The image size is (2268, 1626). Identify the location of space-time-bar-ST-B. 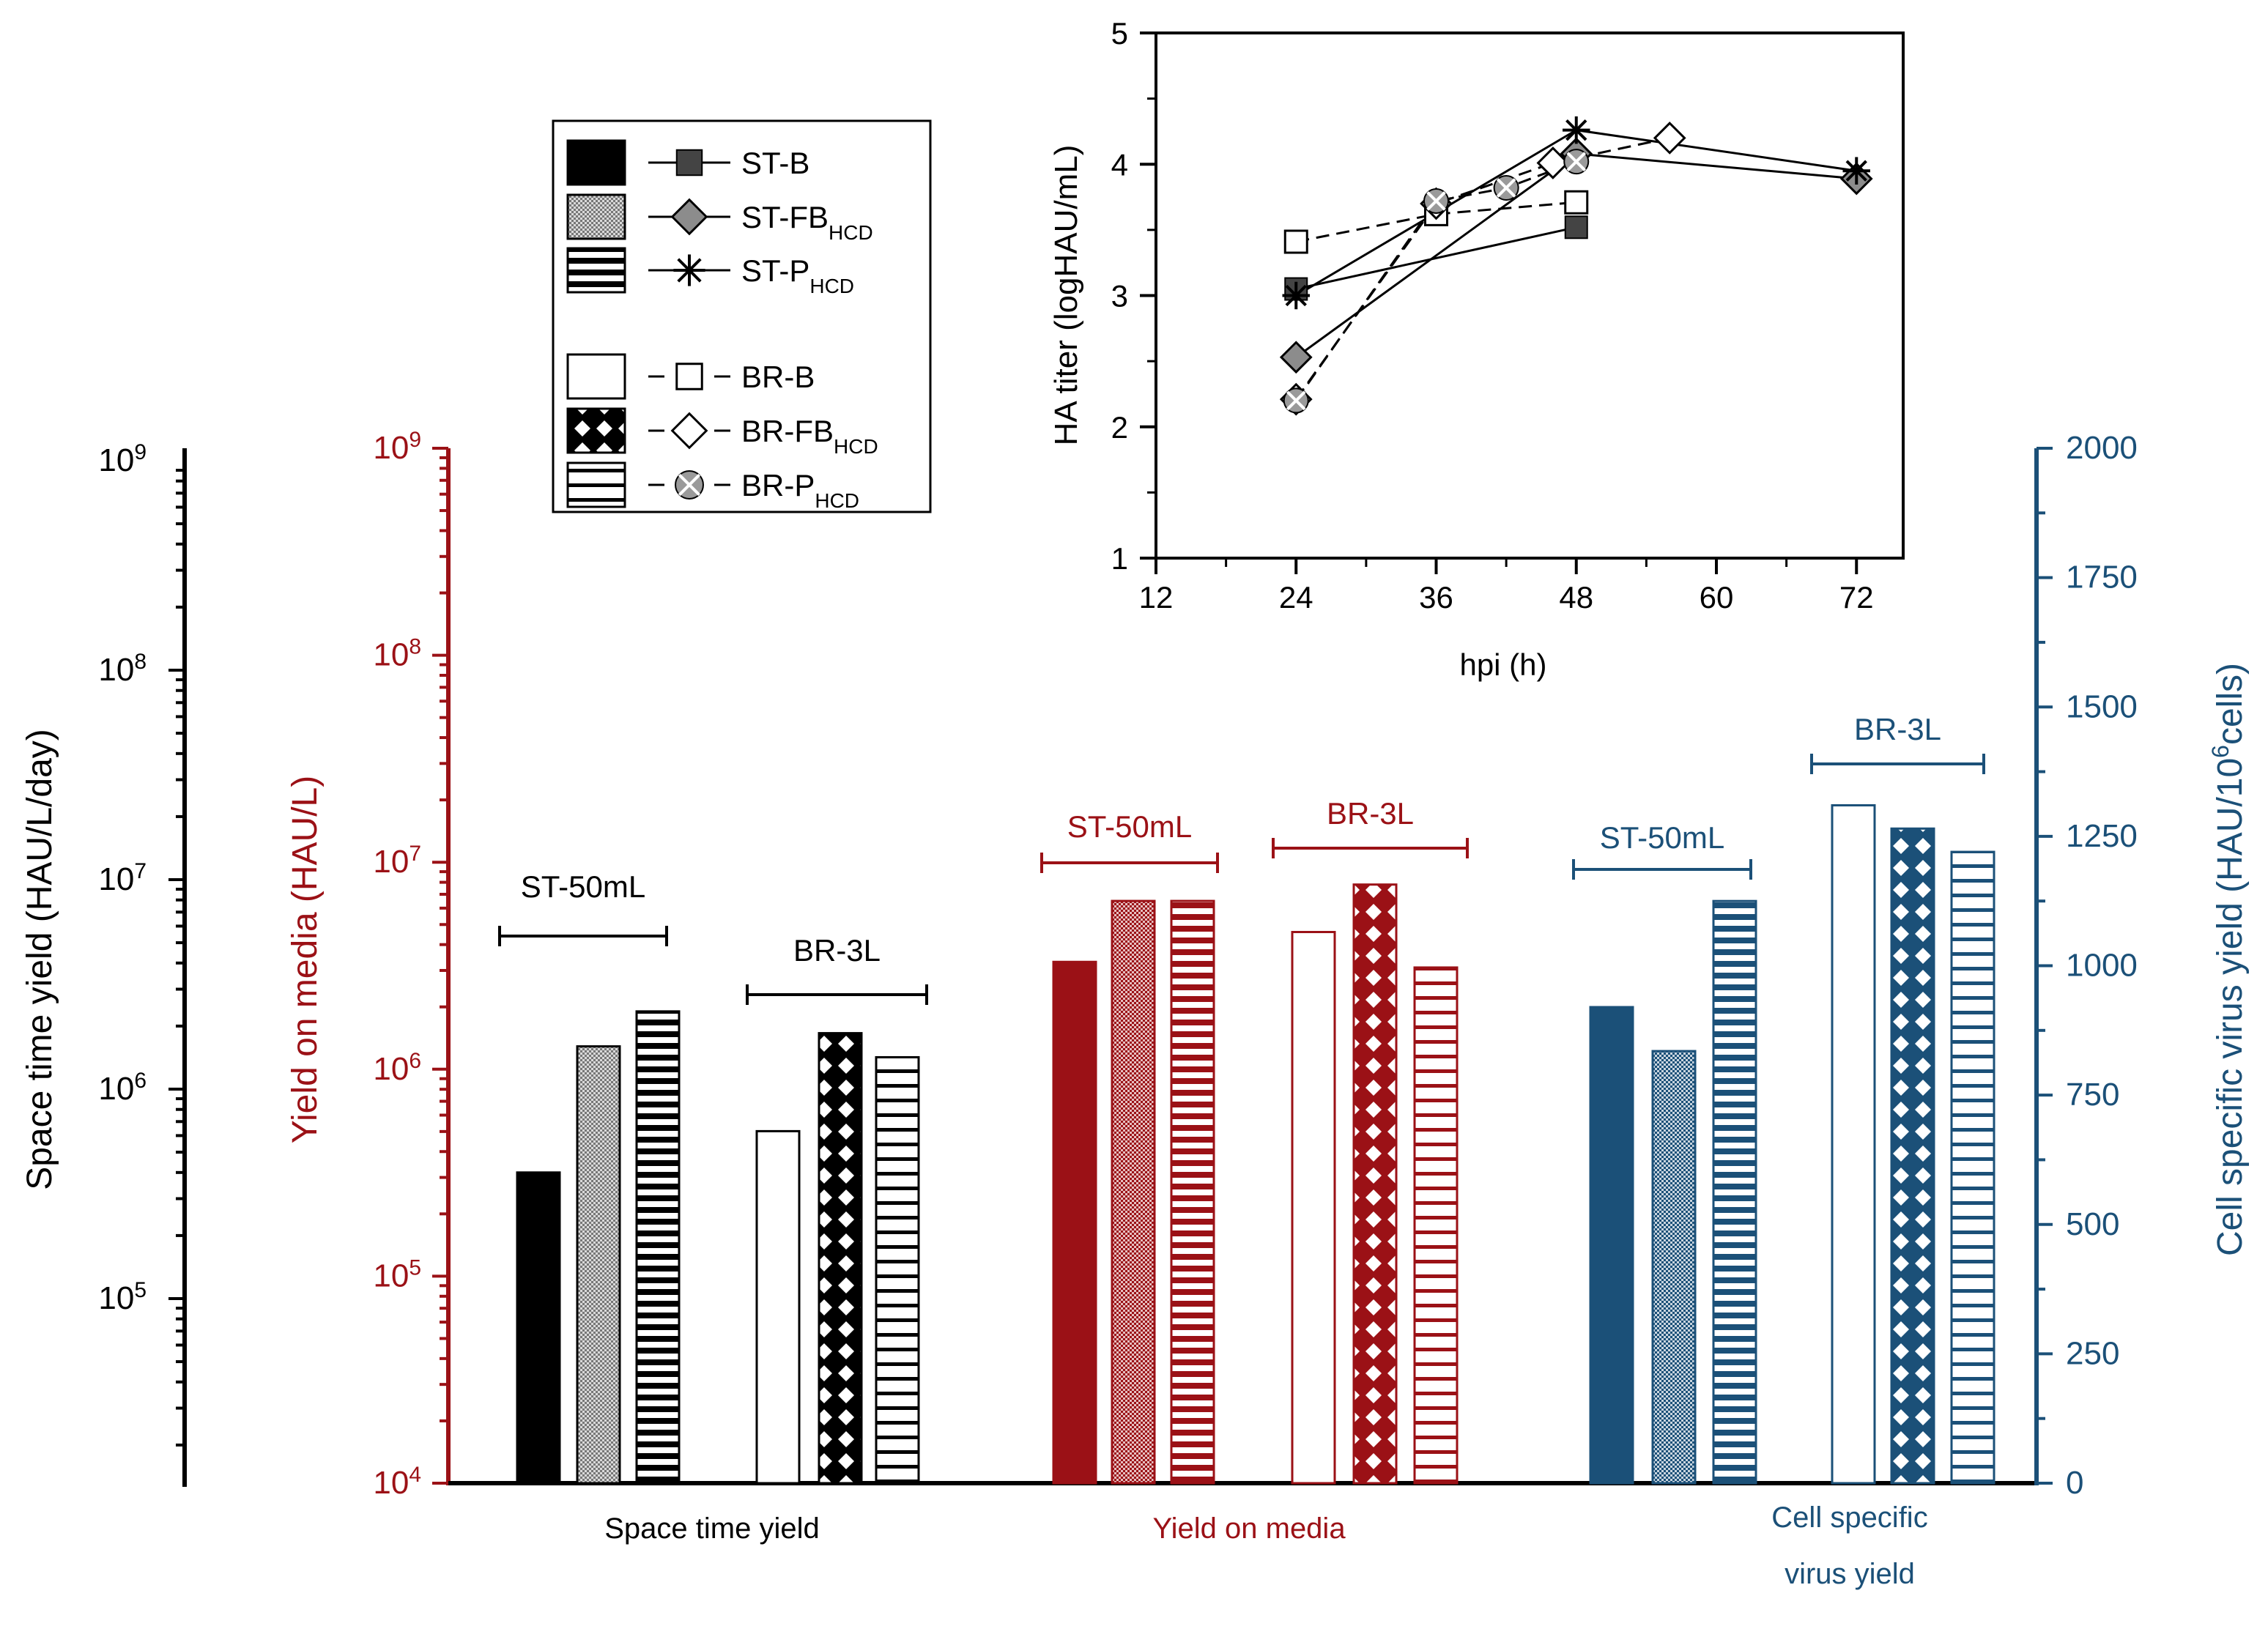
(538, 1328).